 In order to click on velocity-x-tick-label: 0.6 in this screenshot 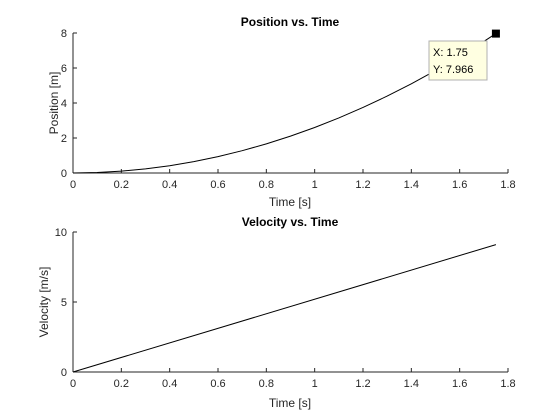, I will do `click(217, 384)`.